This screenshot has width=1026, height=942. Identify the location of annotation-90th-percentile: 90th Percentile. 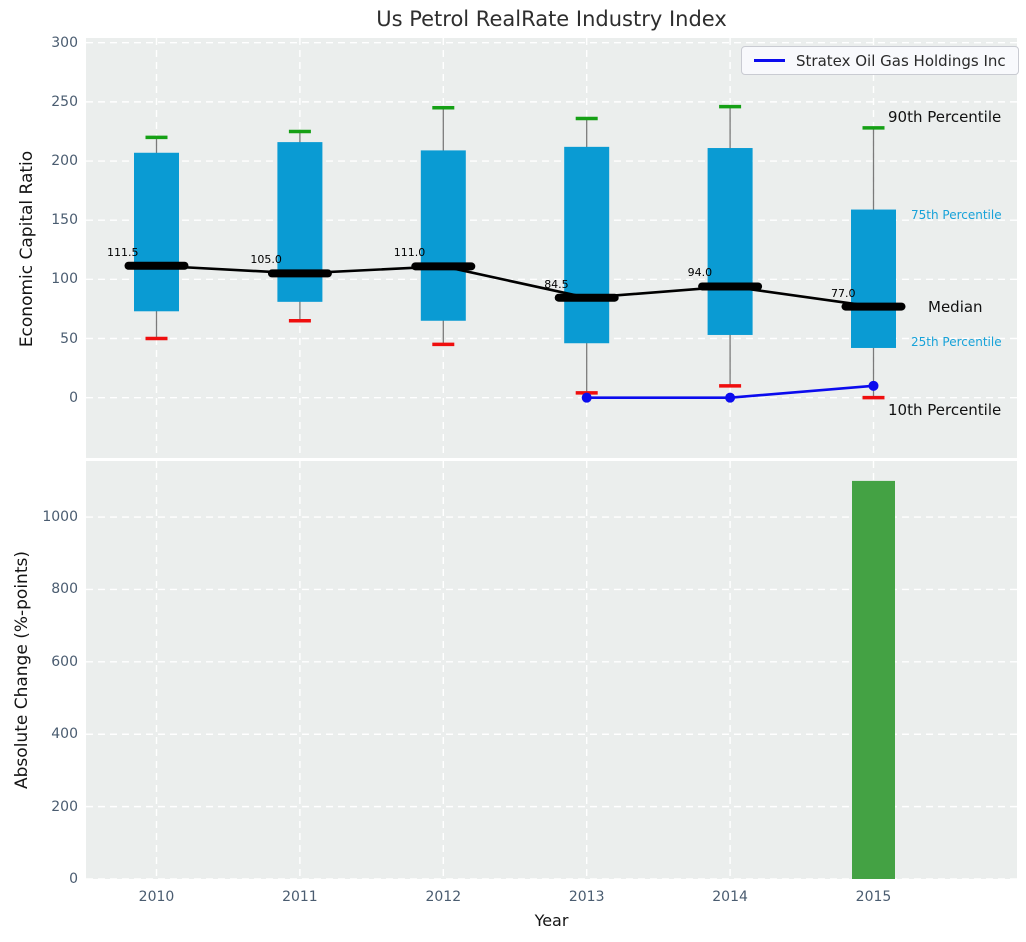
(945, 116).